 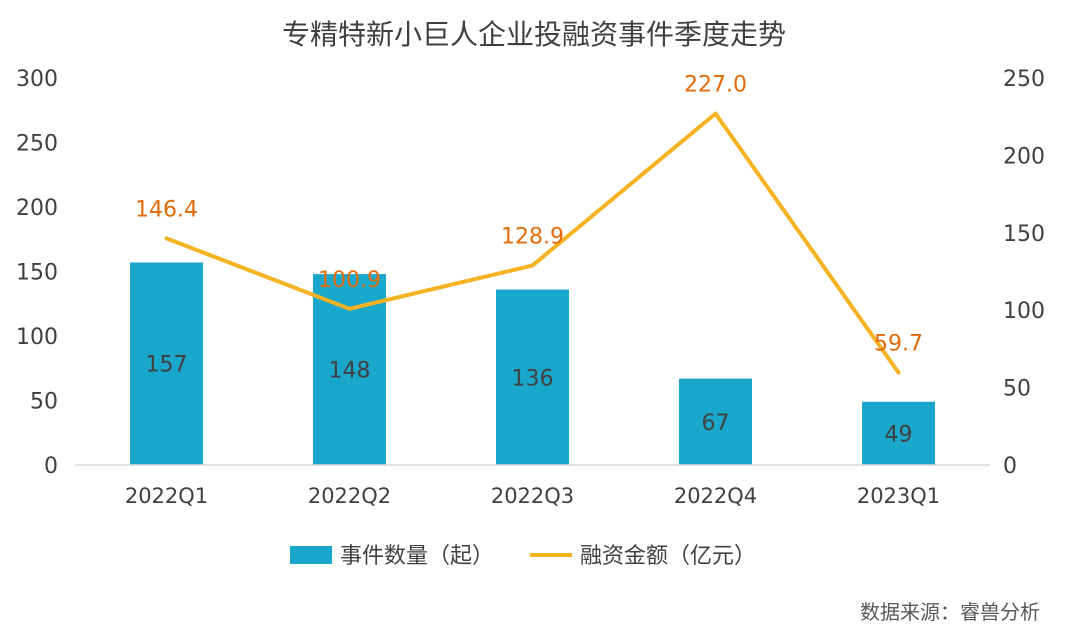 I want to click on bar-value-label: 49, so click(x=899, y=434).